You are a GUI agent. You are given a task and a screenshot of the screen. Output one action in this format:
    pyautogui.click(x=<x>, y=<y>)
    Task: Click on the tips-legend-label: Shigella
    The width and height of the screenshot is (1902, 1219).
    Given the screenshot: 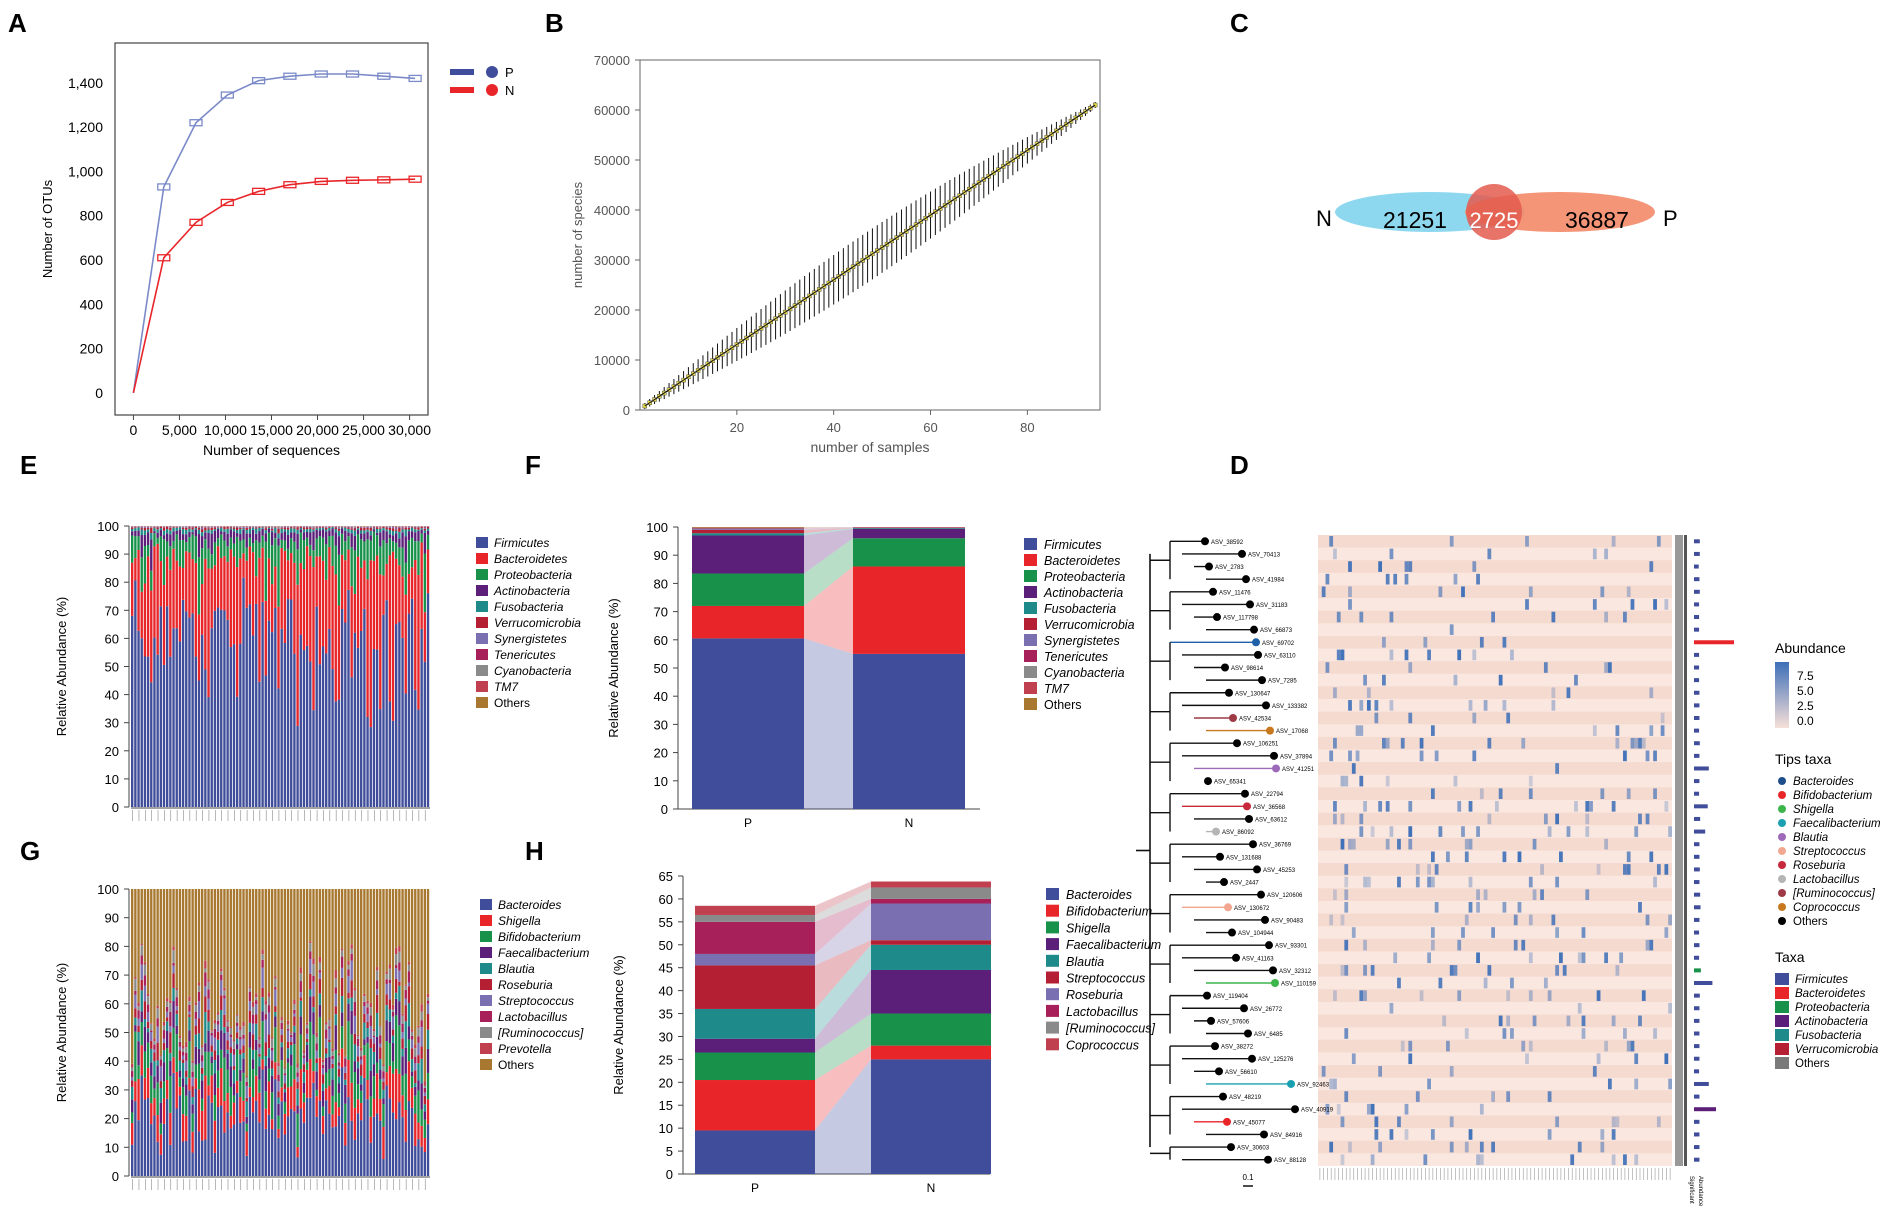 What is the action you would take?
    pyautogui.click(x=1813, y=810)
    